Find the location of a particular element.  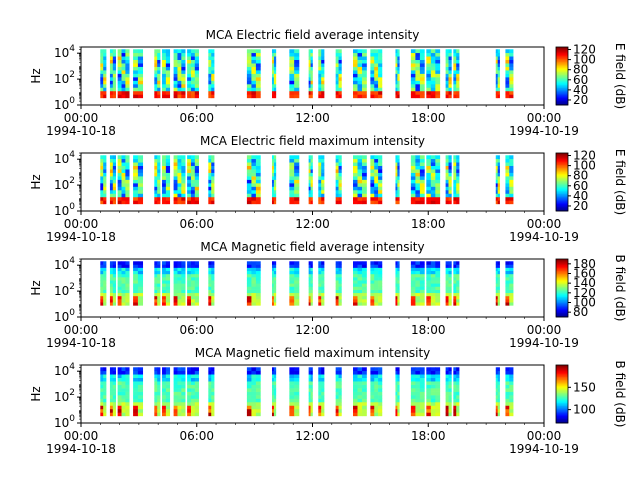

colorbar-tick-label: 100 is located at coordinates (584, 303).